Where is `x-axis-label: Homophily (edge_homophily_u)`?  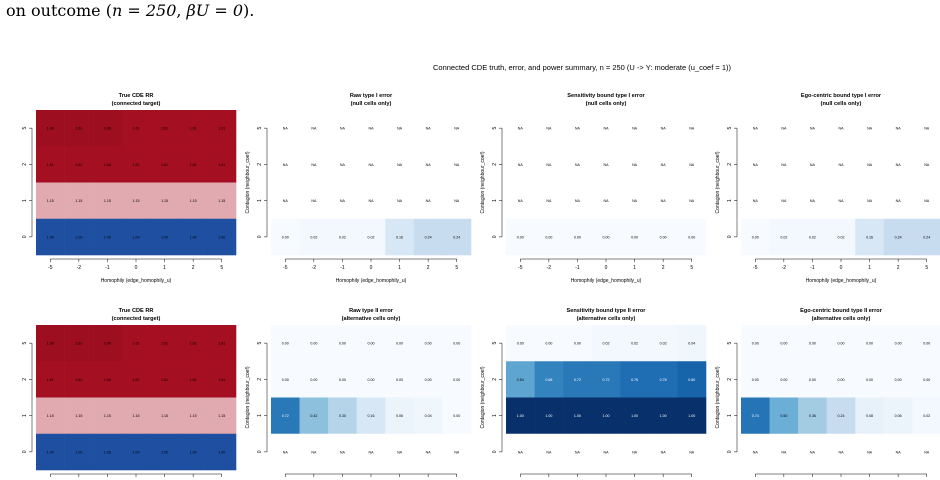 x-axis-label: Homophily (edge_homophily_u) is located at coordinates (136, 281).